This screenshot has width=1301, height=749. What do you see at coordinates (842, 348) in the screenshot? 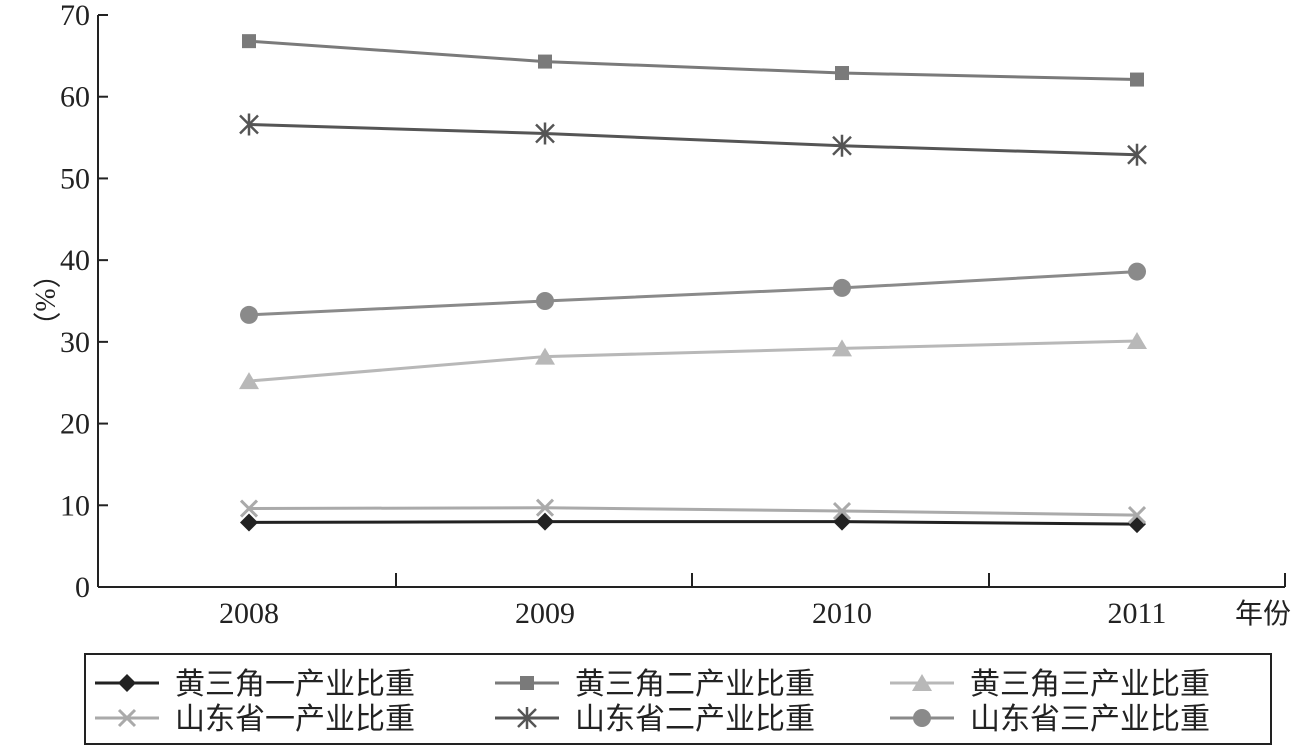
I see `data-point-3-2010` at bounding box center [842, 348].